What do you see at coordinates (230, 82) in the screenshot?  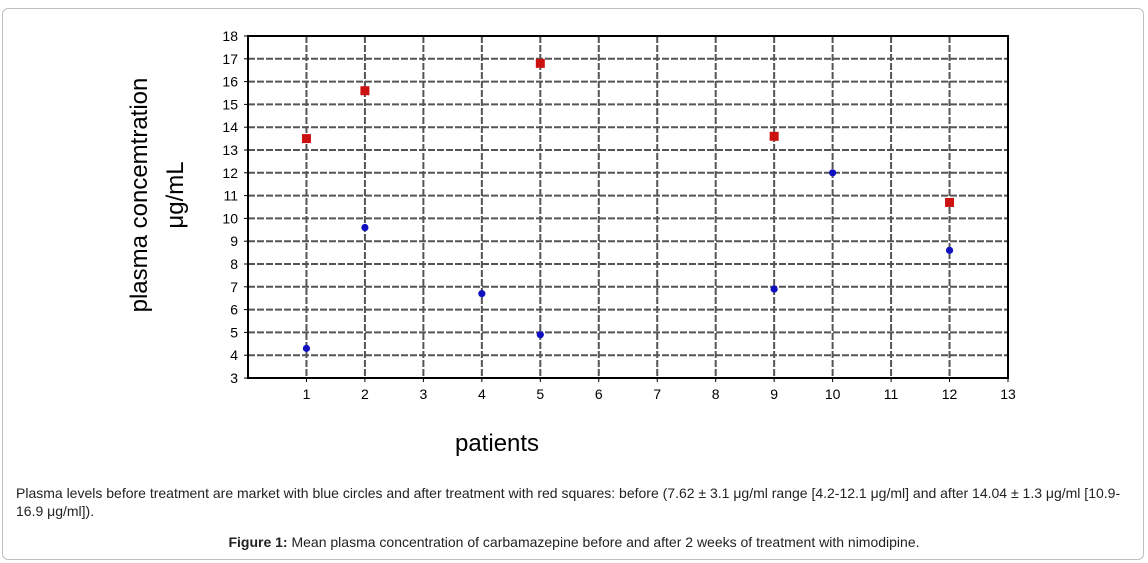 I see `y-tick-label: 16` at bounding box center [230, 82].